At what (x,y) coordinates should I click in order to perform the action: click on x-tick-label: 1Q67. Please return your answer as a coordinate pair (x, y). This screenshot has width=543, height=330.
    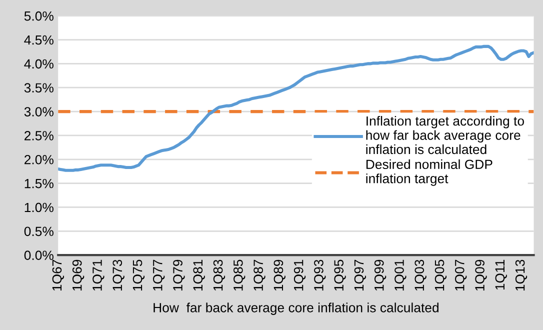
    Looking at the image, I should click on (58, 275).